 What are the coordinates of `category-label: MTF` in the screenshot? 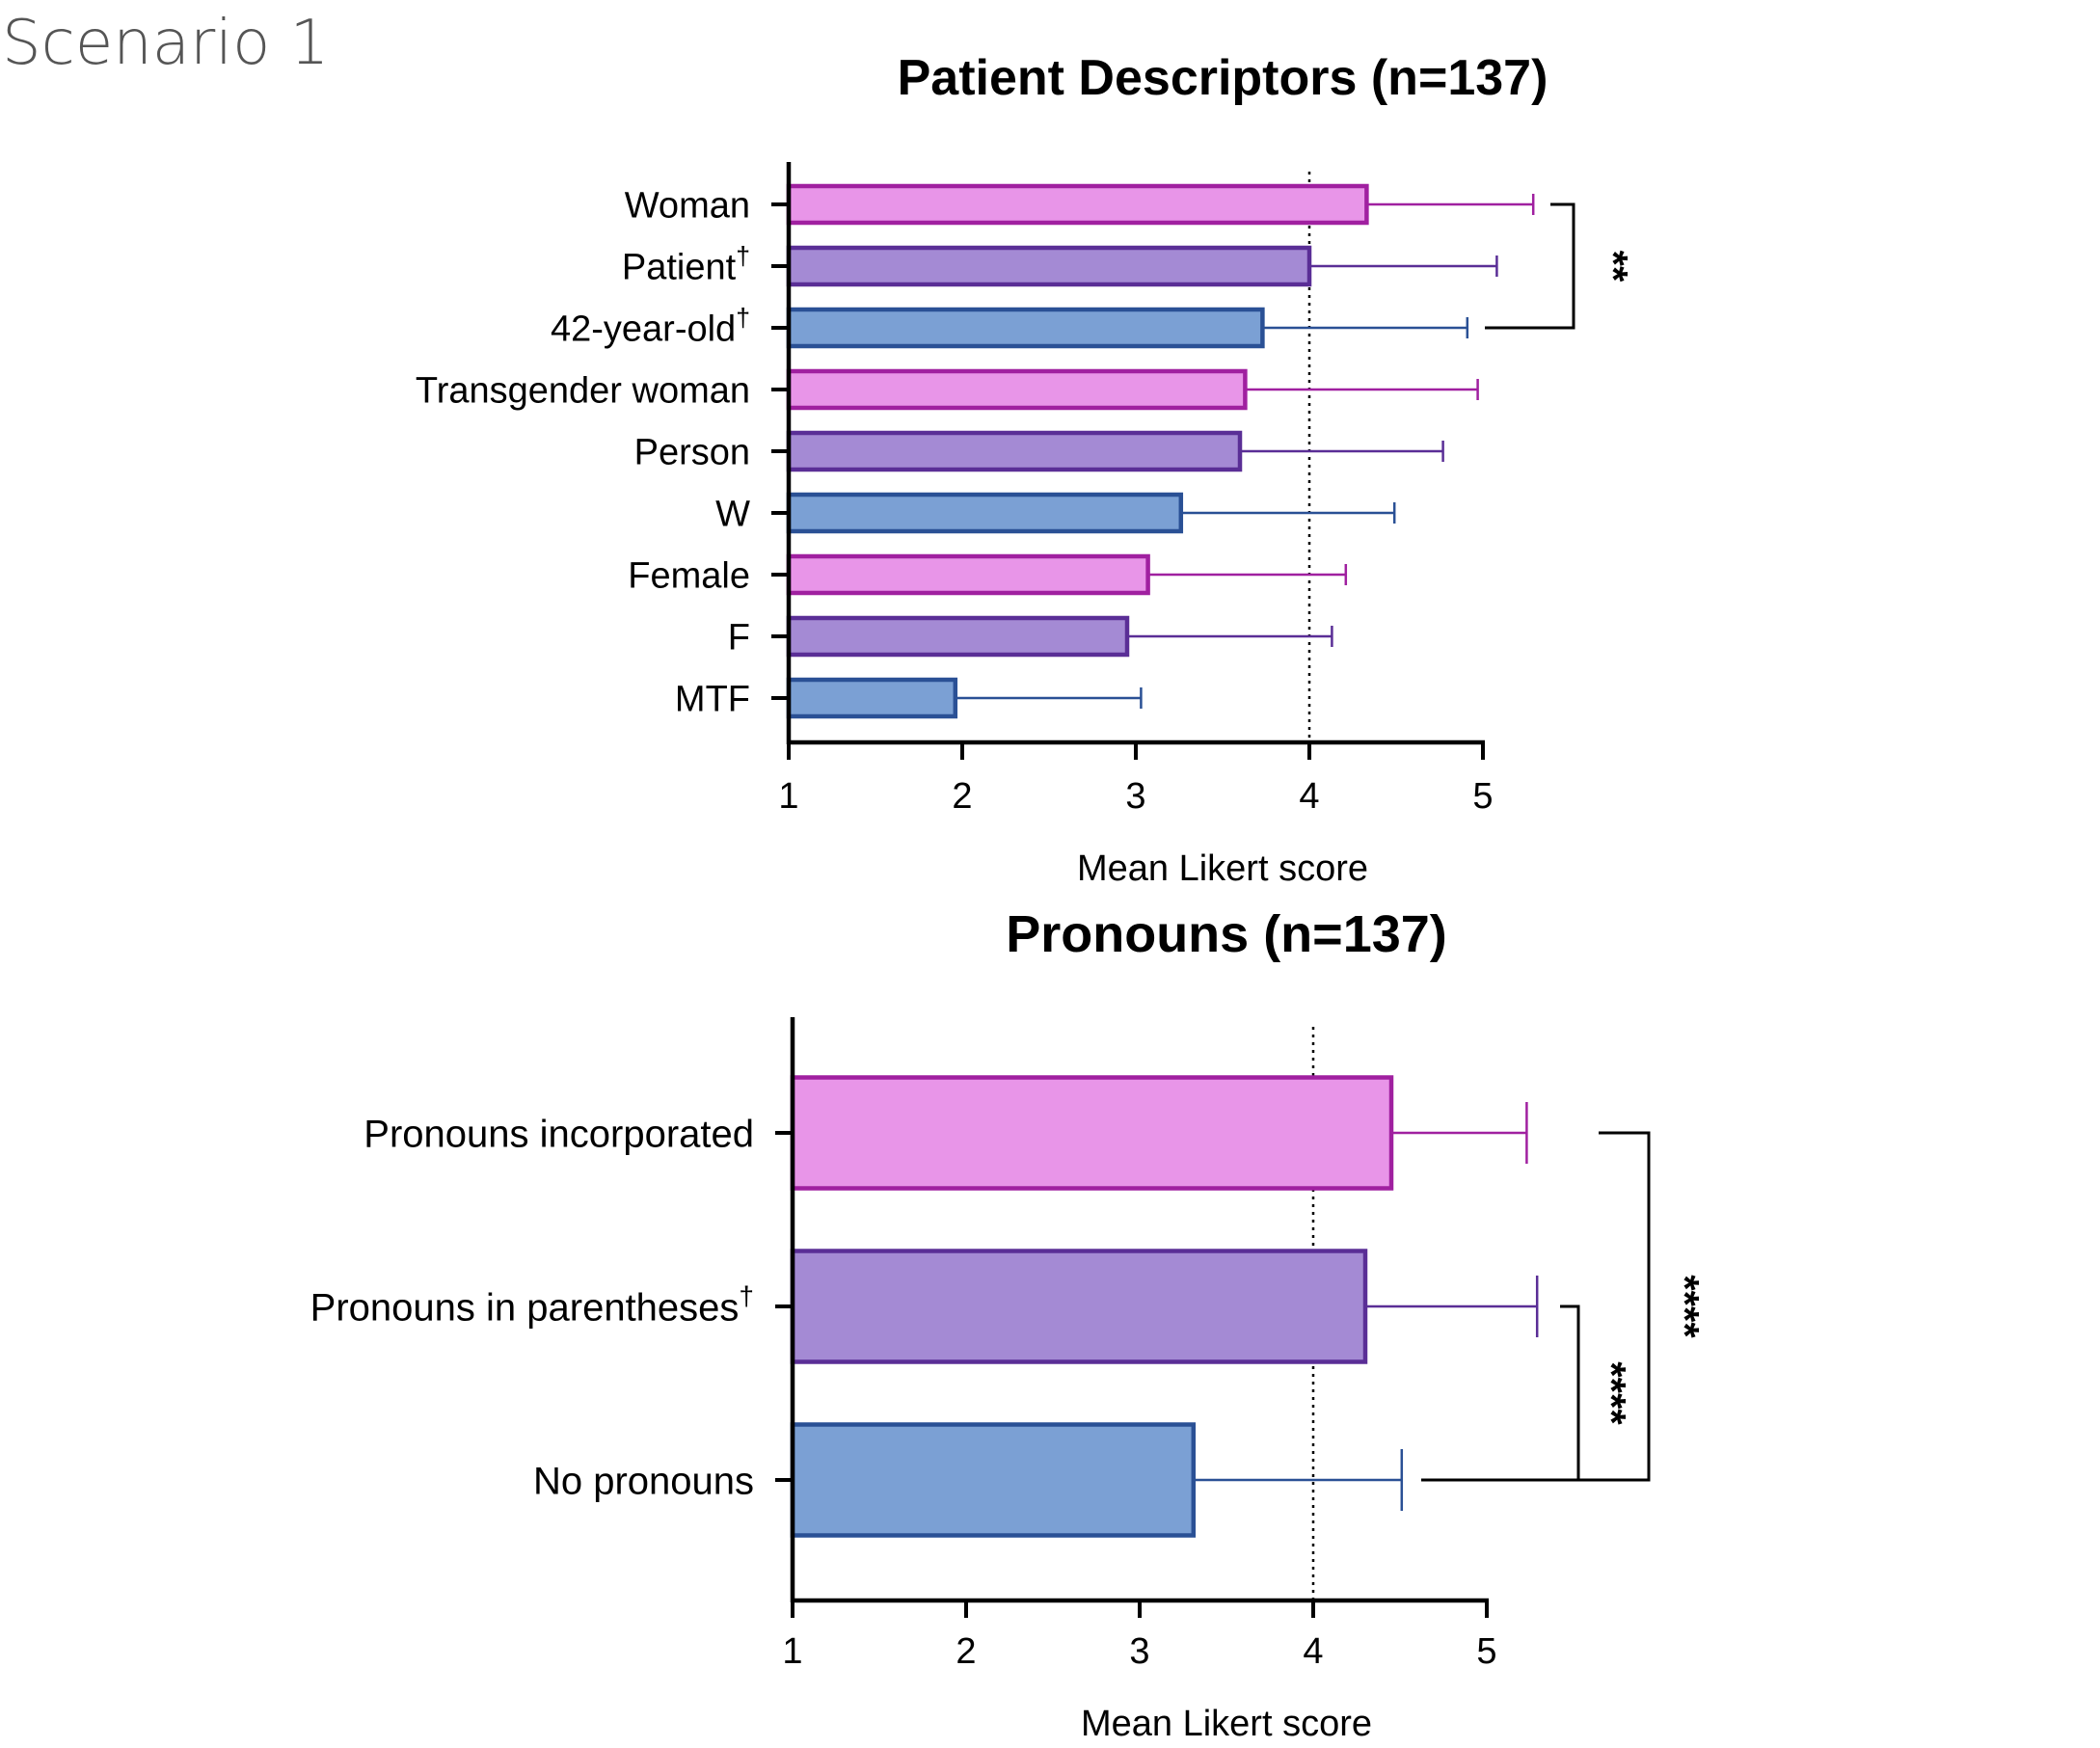 It's located at (712, 700).